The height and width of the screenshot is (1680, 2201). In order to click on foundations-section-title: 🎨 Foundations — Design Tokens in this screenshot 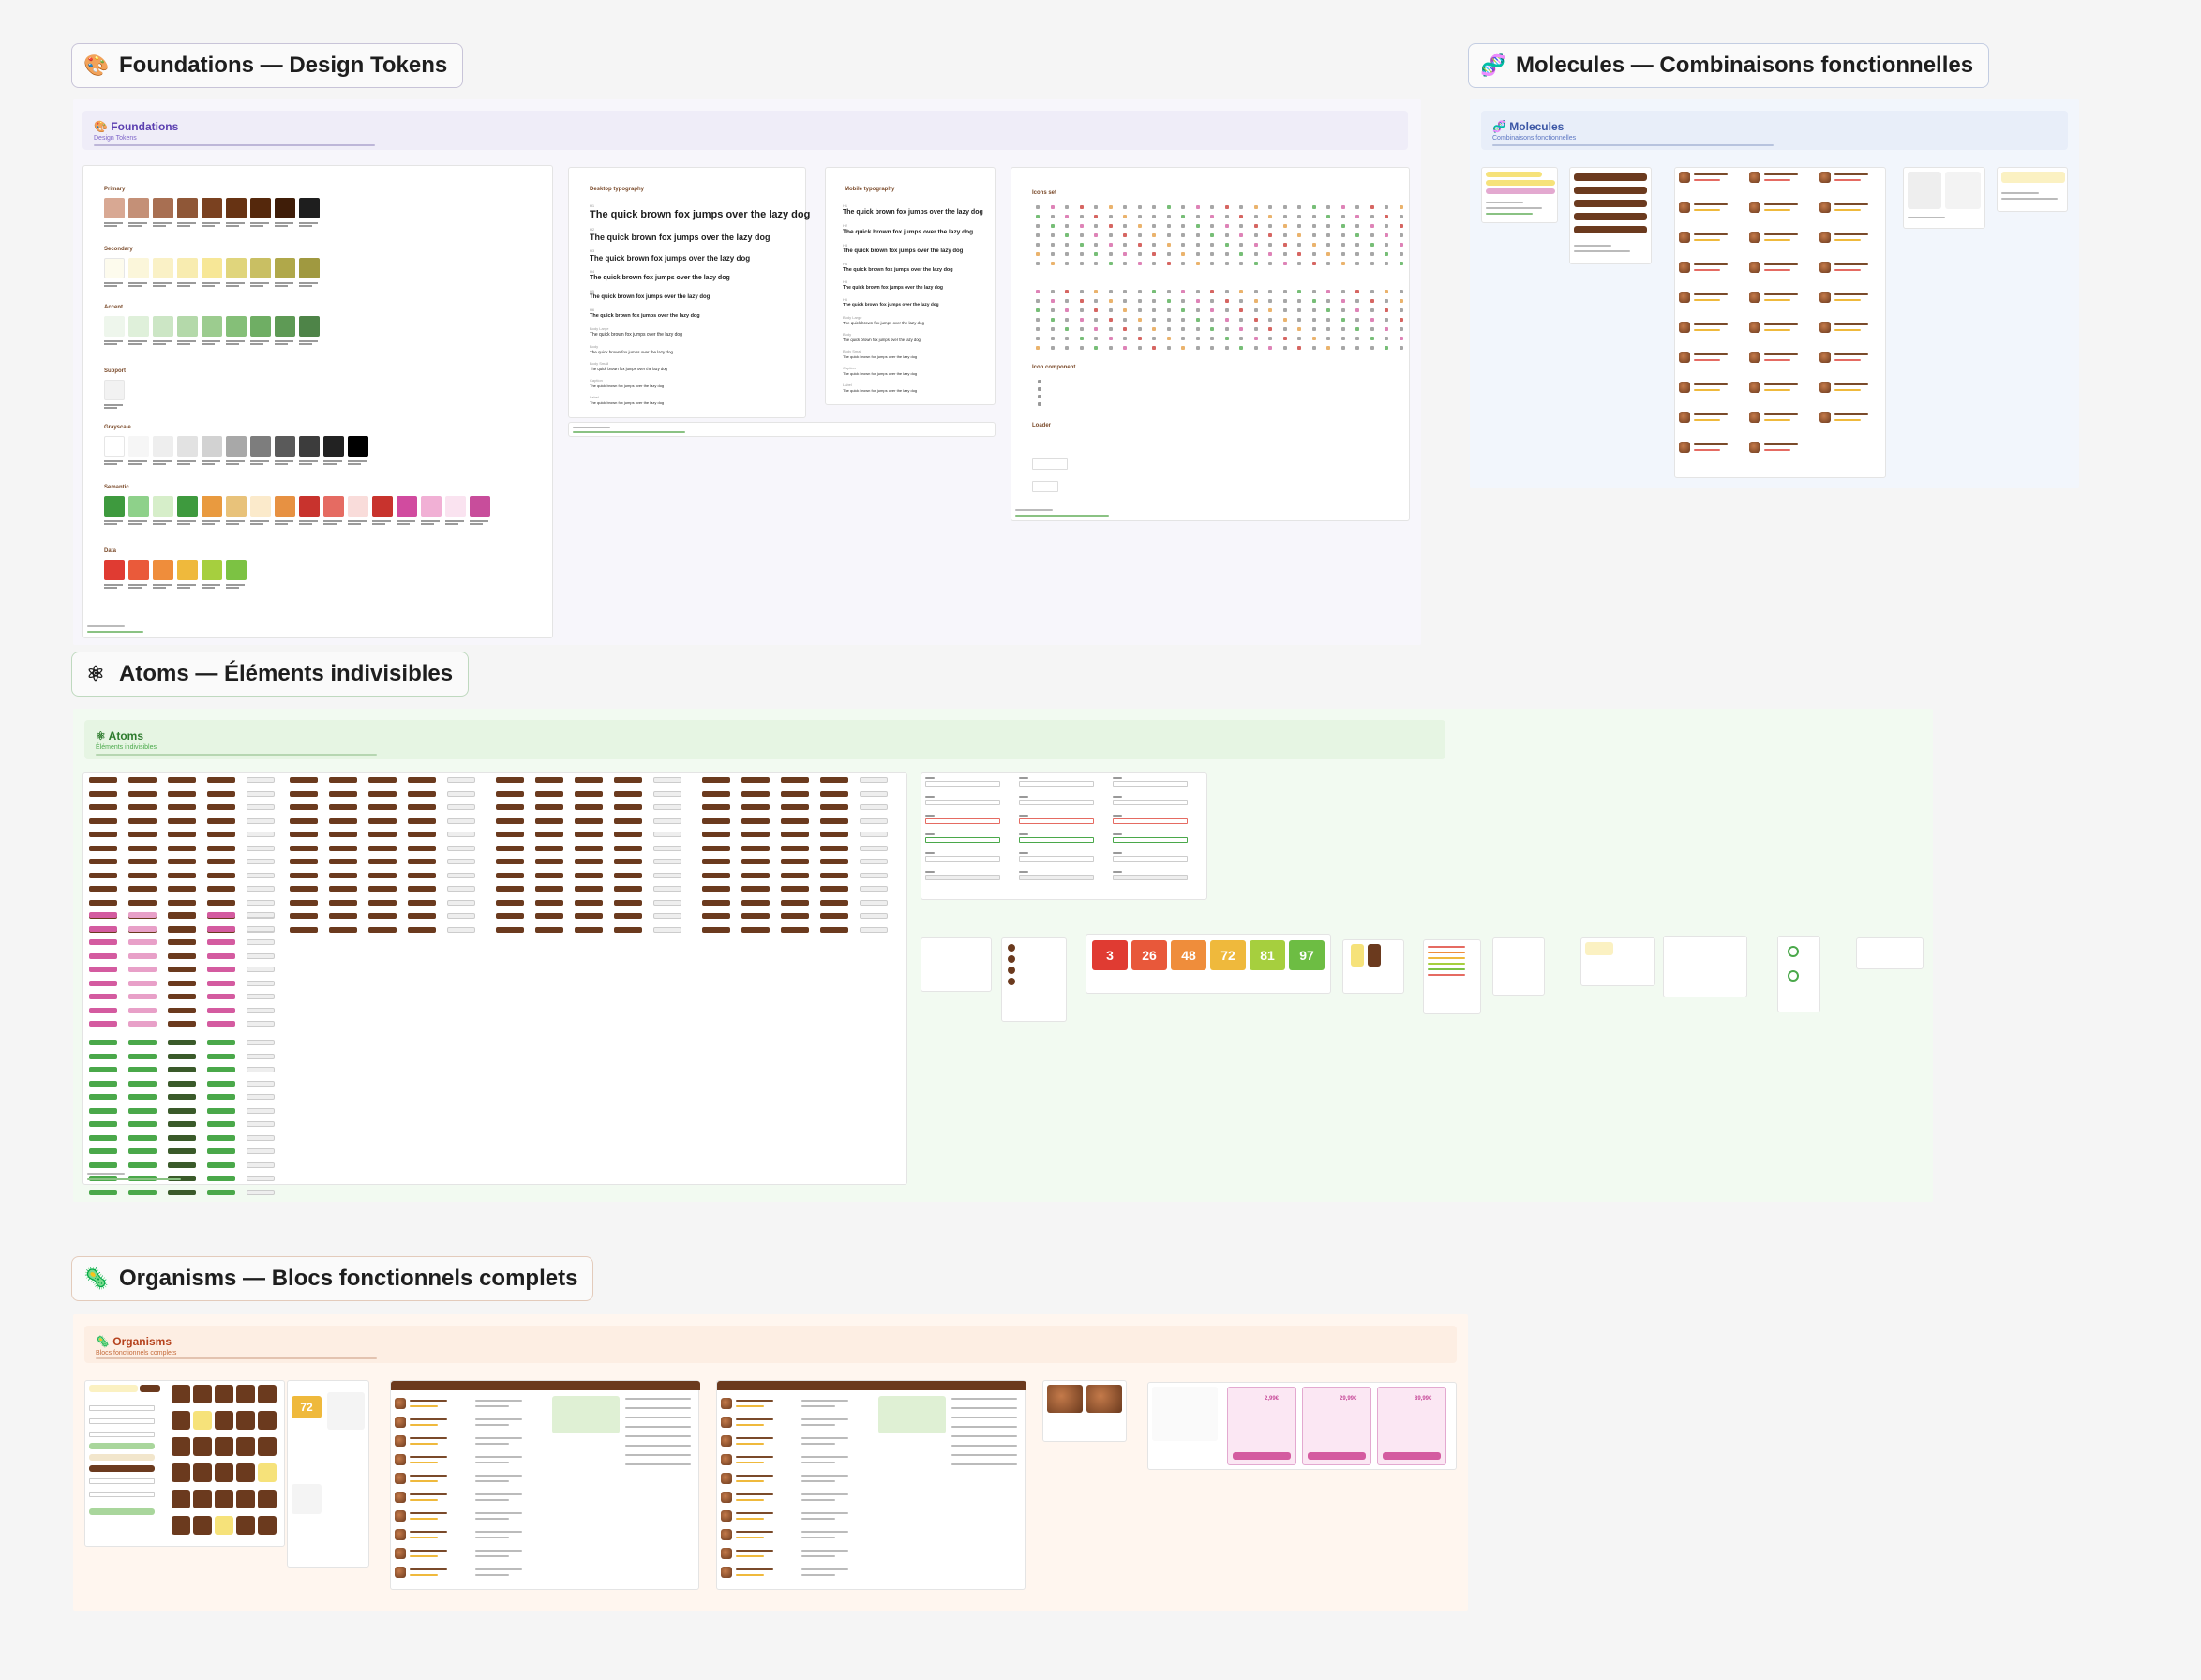, I will do `click(267, 65)`.